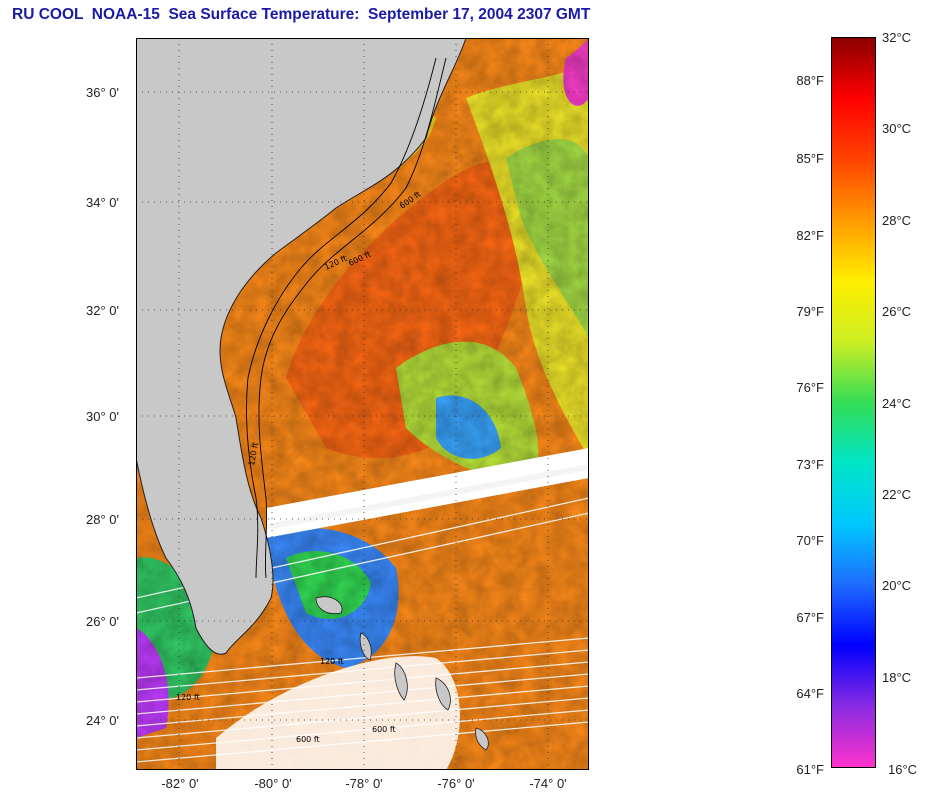 The height and width of the screenshot is (793, 929). I want to click on celsius-label: 20°C, so click(897, 585).